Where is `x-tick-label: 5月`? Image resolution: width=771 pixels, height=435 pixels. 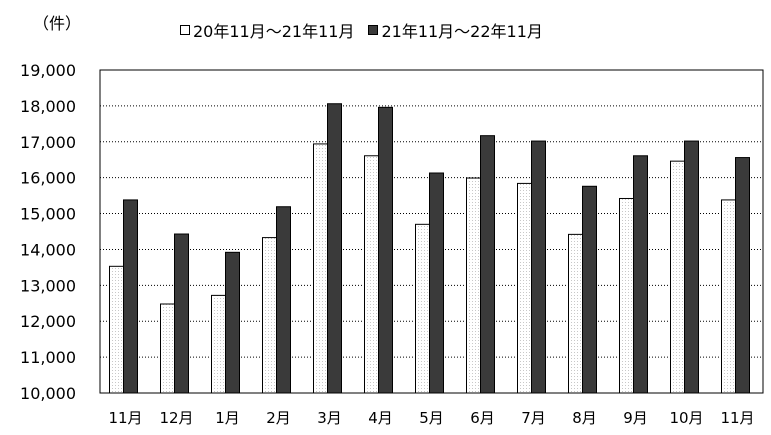 x-tick-label: 5月 is located at coordinates (431, 418).